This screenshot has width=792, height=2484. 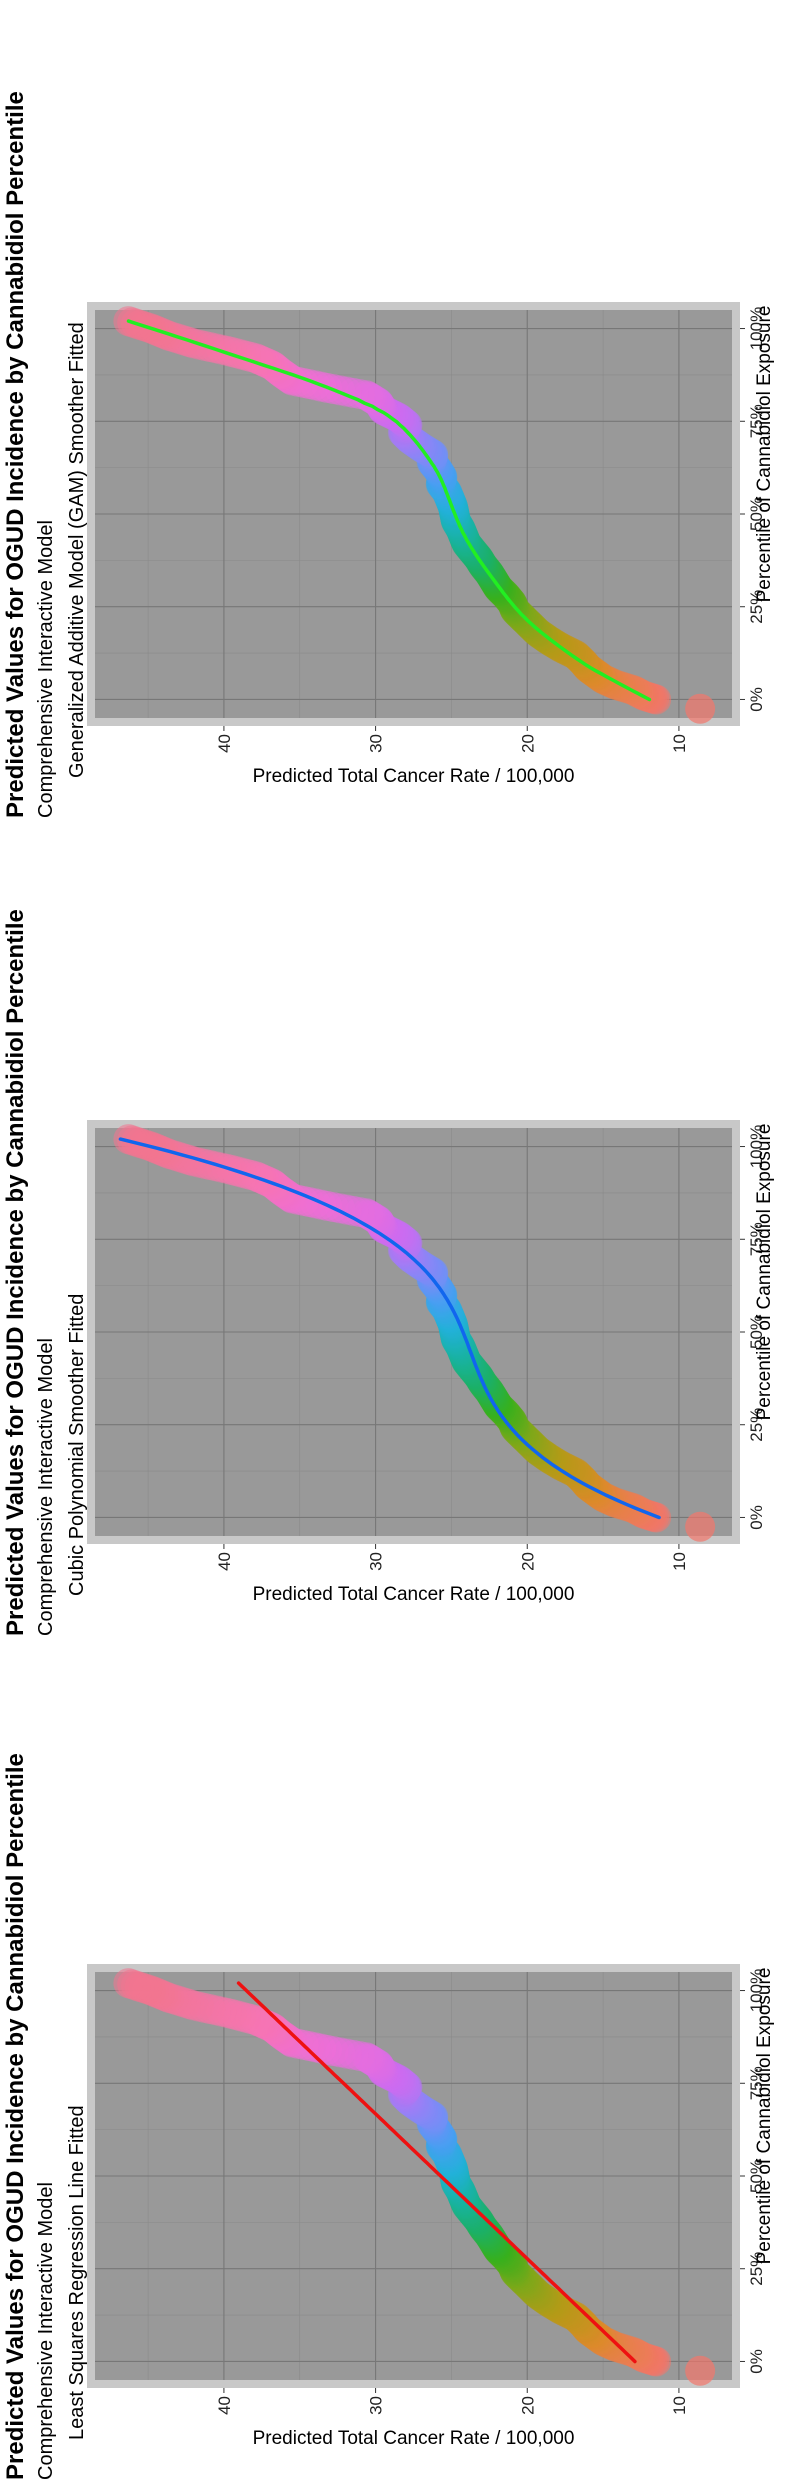 What do you see at coordinates (77, 2272) in the screenshot?
I see `chart-subtitle-smoother: Least Squares Regression Line Fitted` at bounding box center [77, 2272].